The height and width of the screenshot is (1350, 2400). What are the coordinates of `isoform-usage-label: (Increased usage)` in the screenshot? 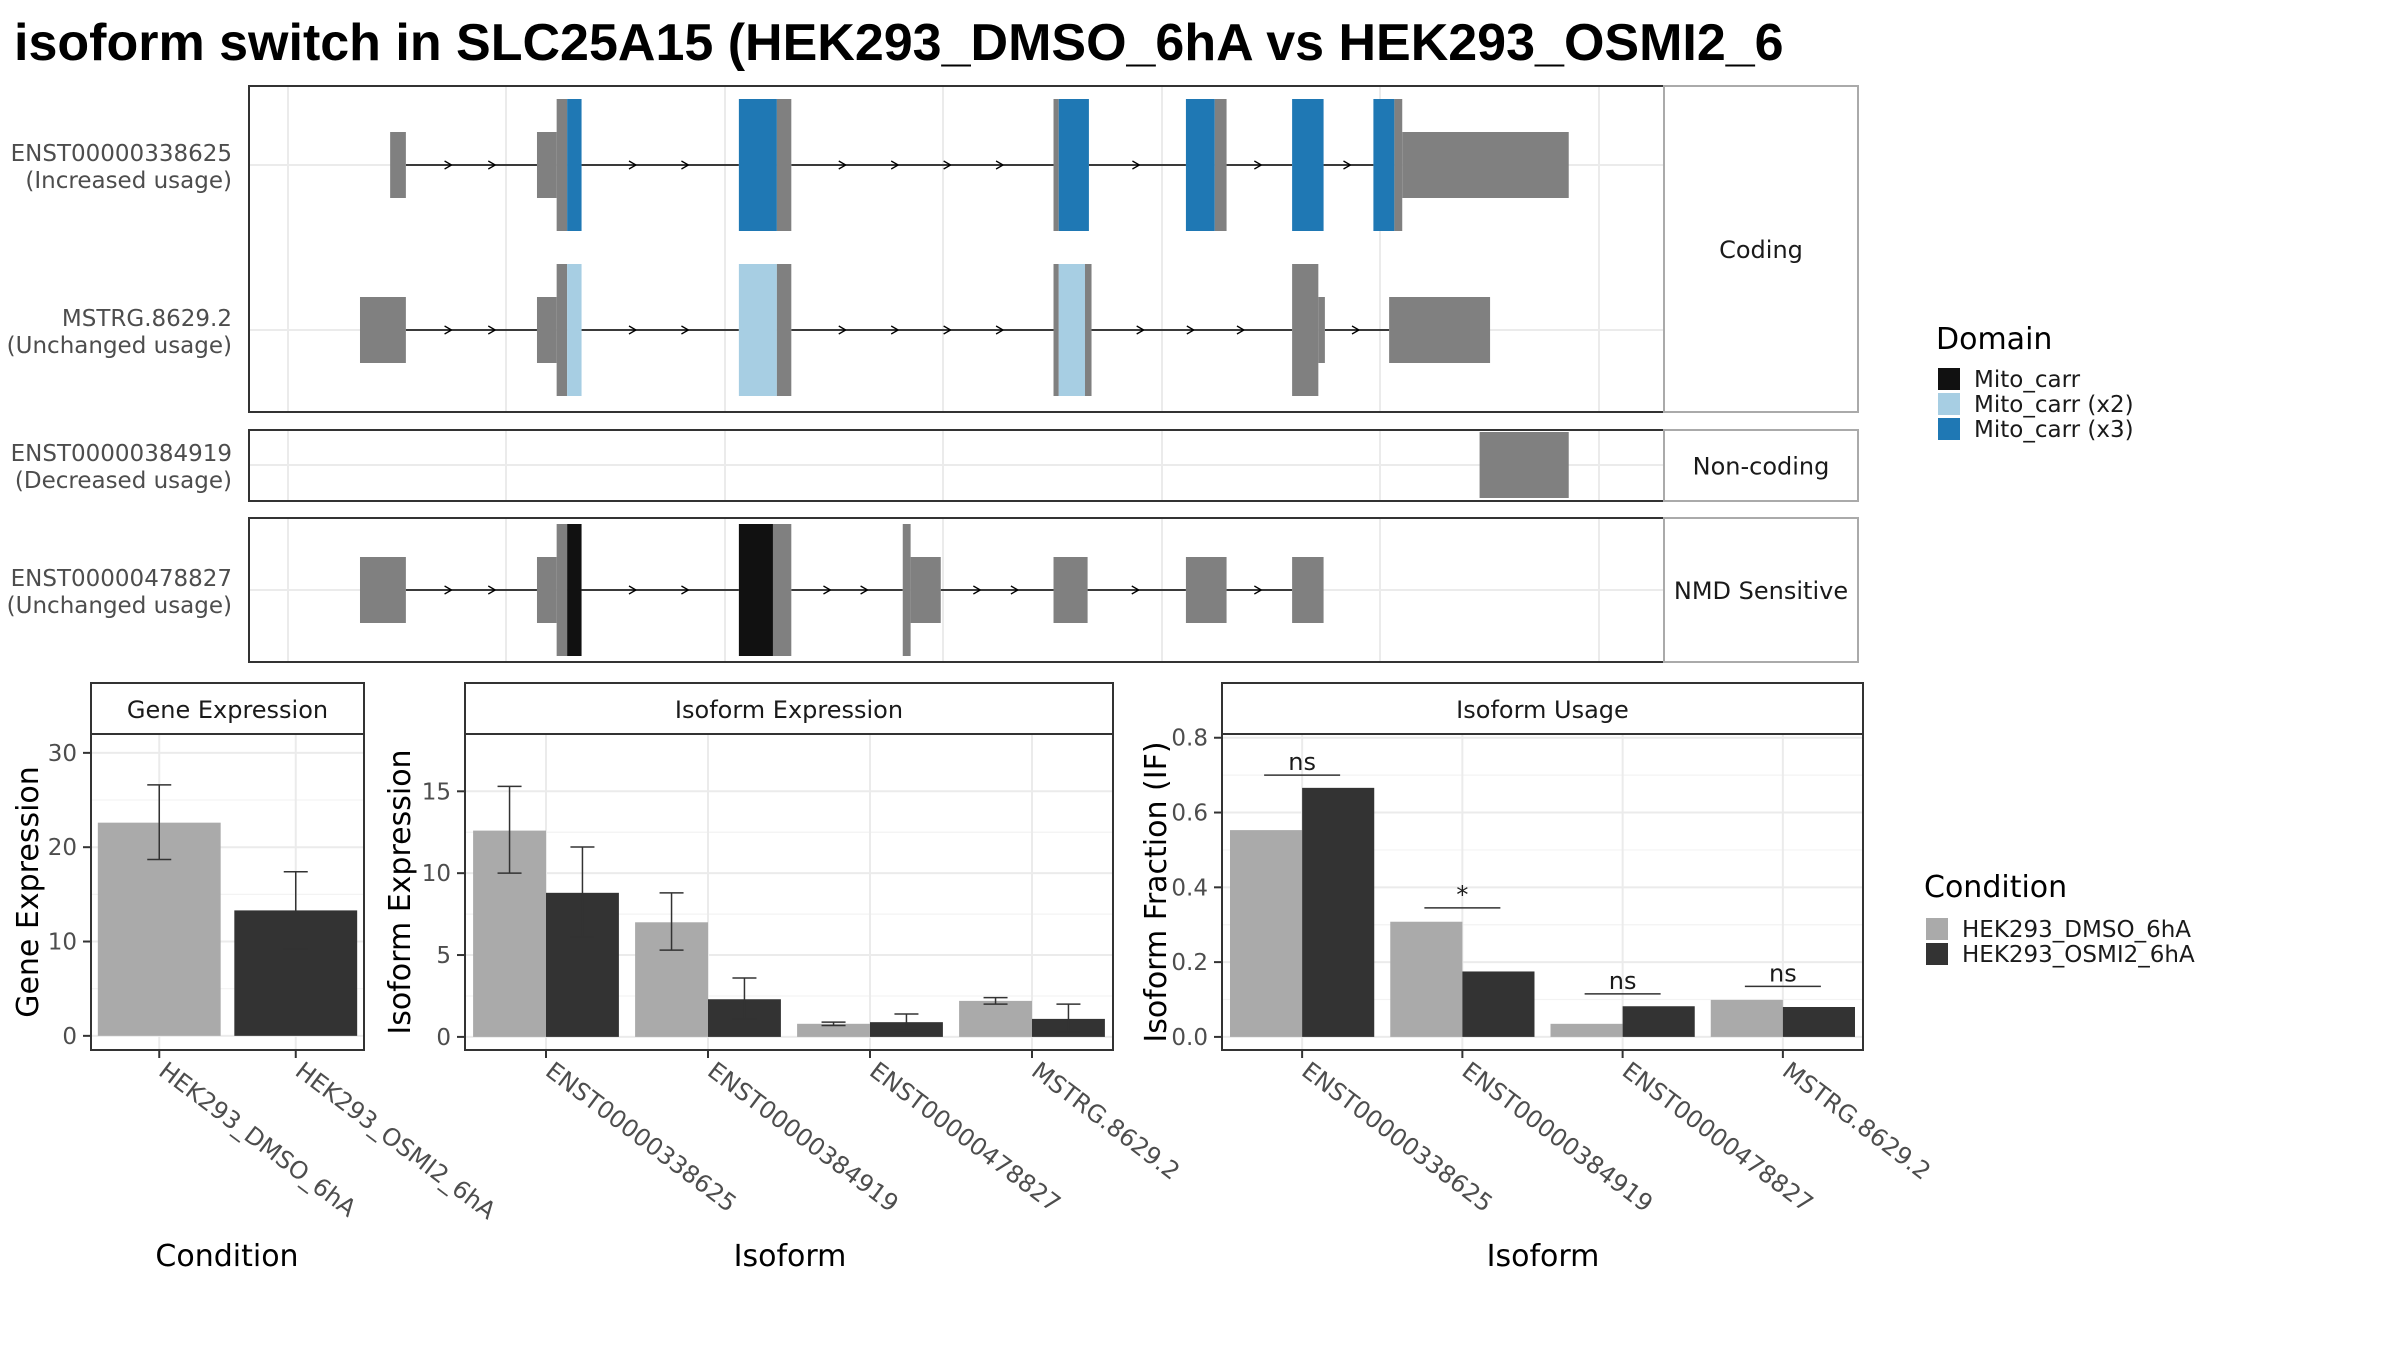 It's located at (128, 181).